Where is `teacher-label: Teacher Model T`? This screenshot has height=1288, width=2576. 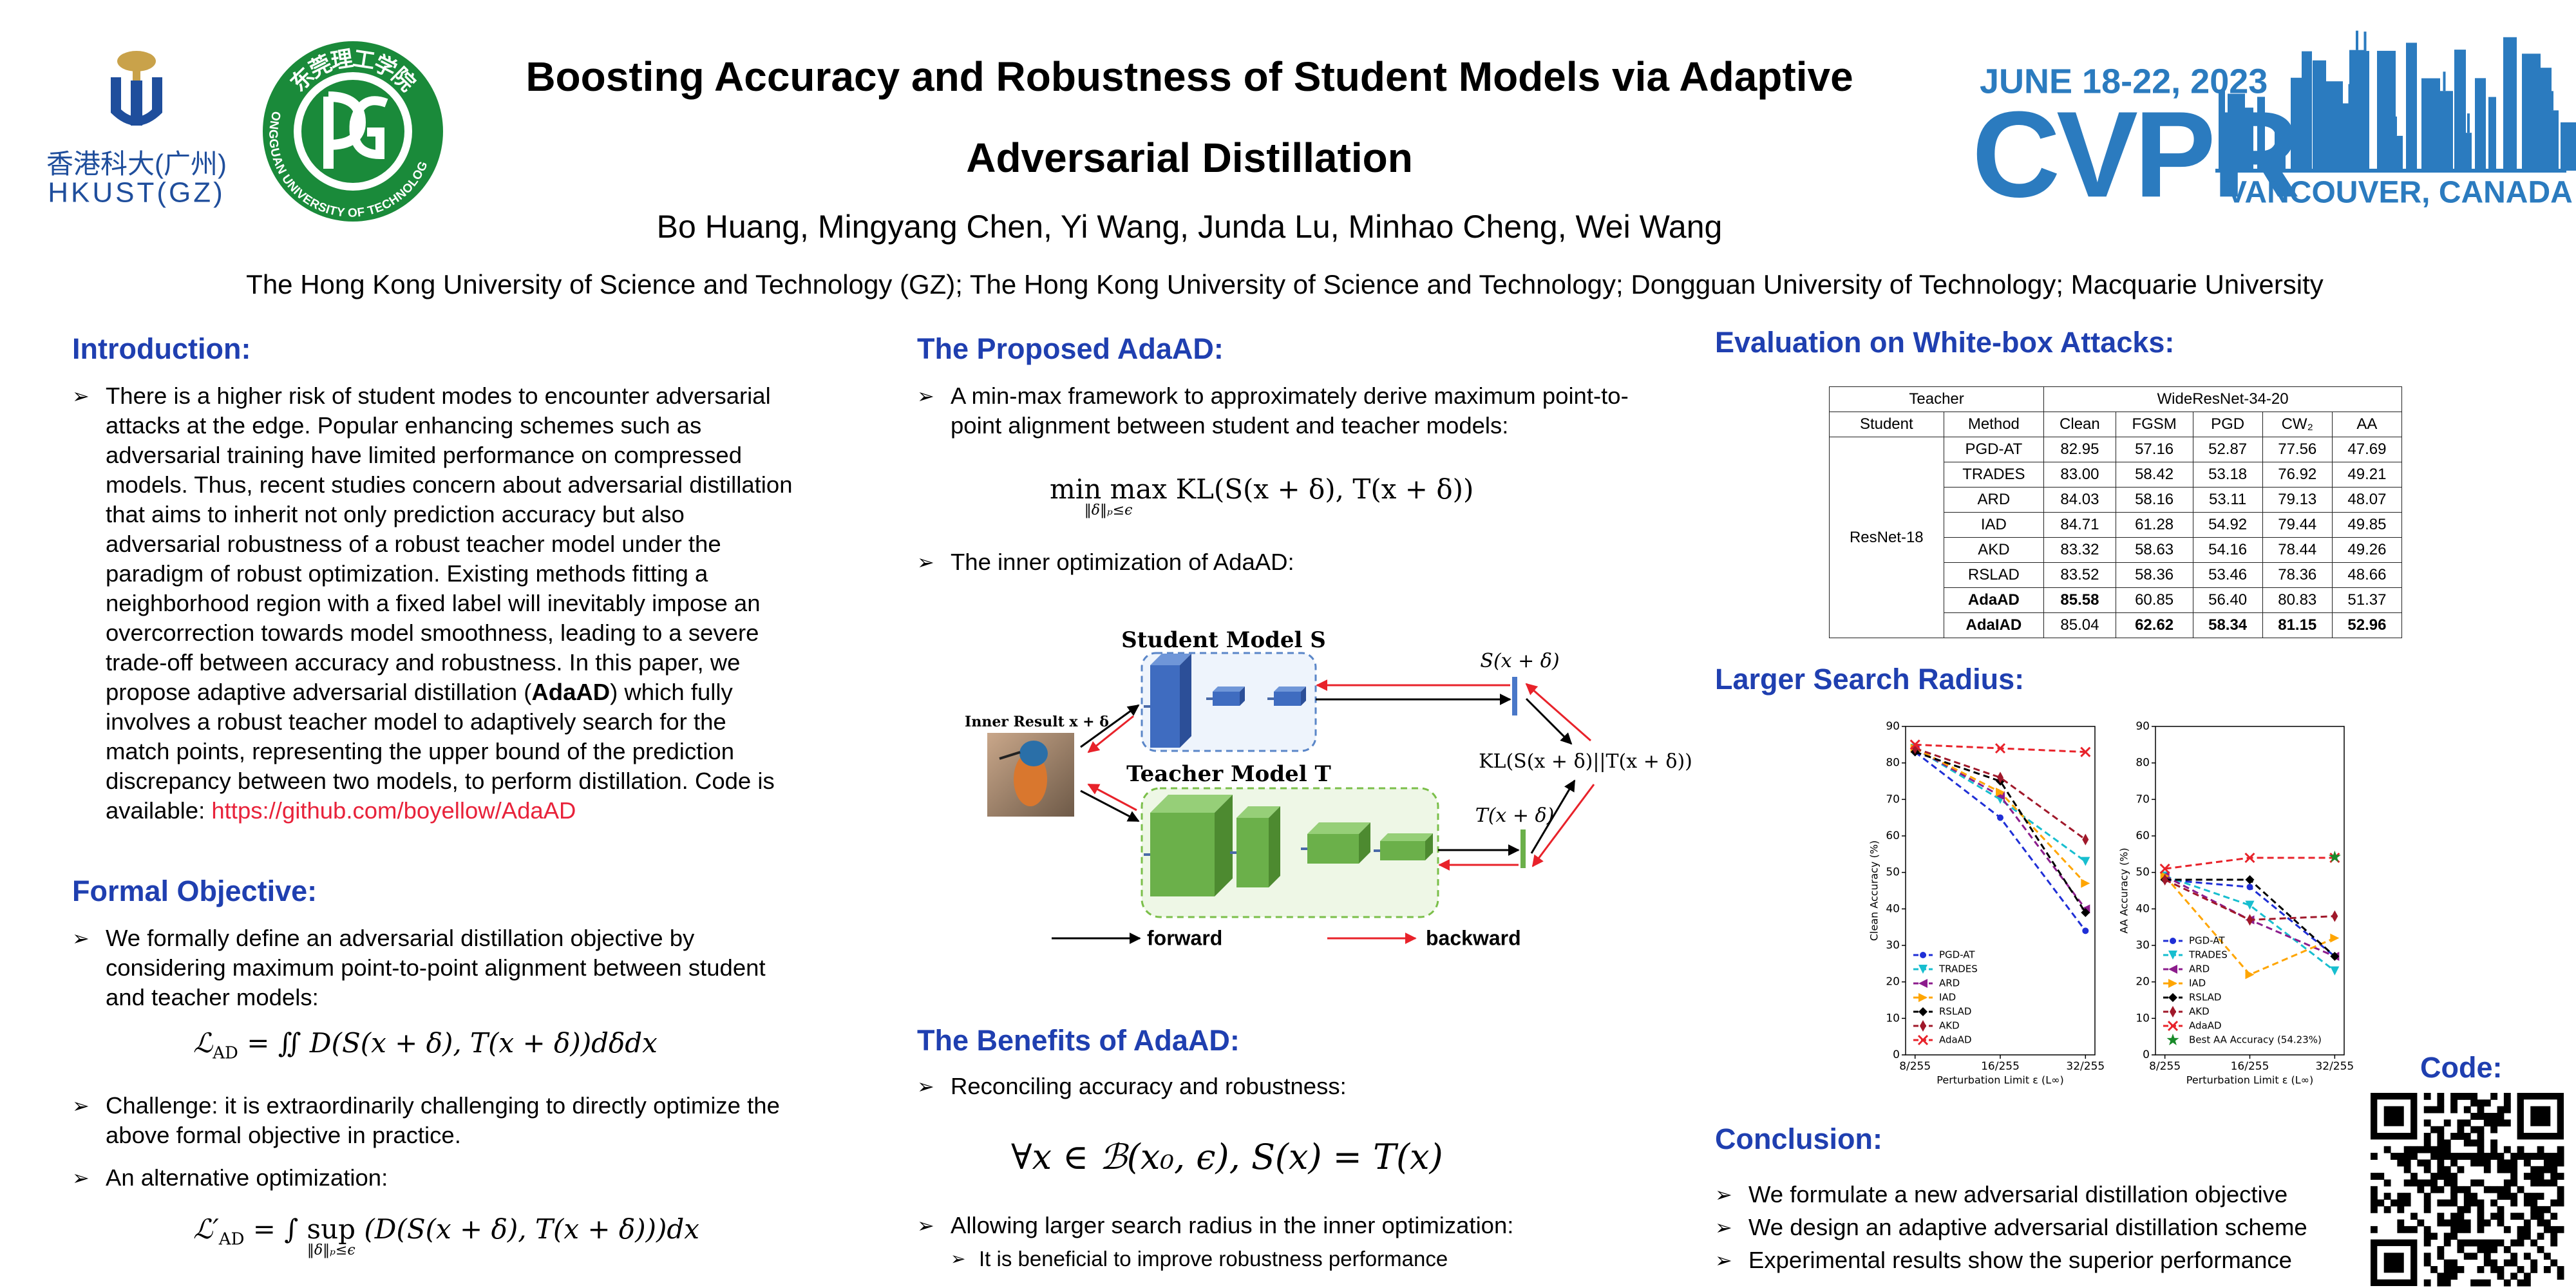 teacher-label: Teacher Model T is located at coordinates (1228, 774).